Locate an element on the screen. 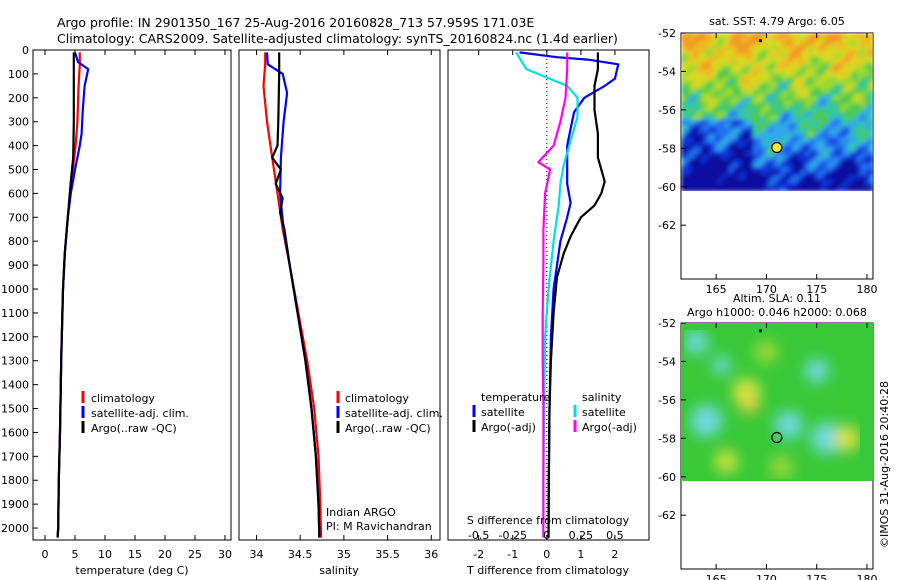  sla-blob is located at coordinates (788, 424).